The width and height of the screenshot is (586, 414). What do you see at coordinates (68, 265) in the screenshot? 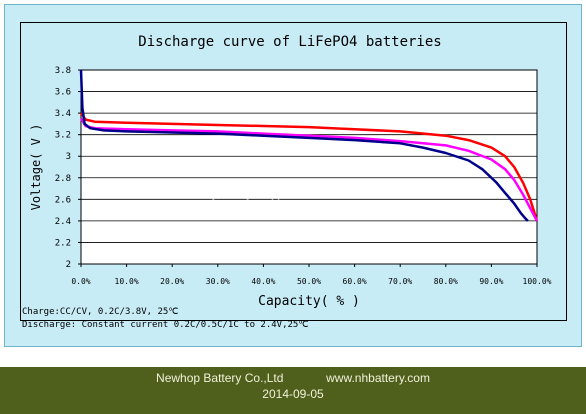
I see `y-tick-label: 2` at bounding box center [68, 265].